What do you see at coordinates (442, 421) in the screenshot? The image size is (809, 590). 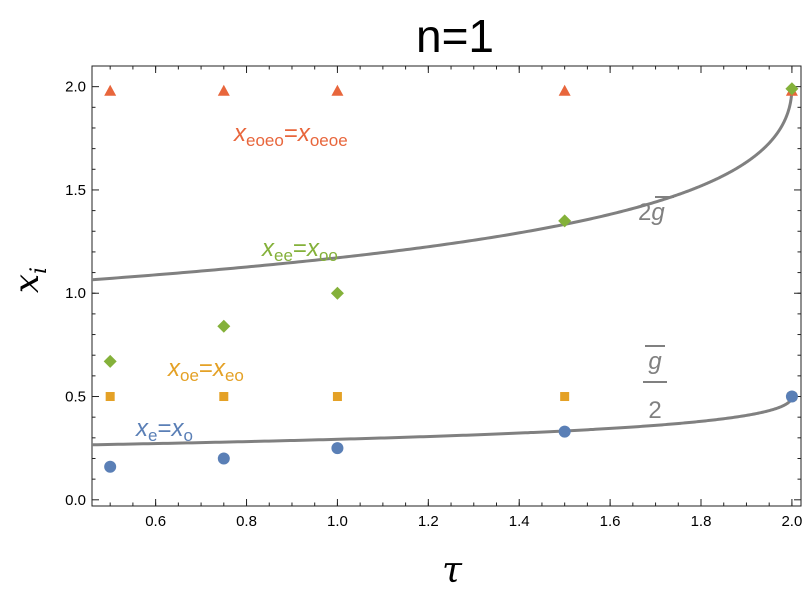 I see `curve-g2` at bounding box center [442, 421].